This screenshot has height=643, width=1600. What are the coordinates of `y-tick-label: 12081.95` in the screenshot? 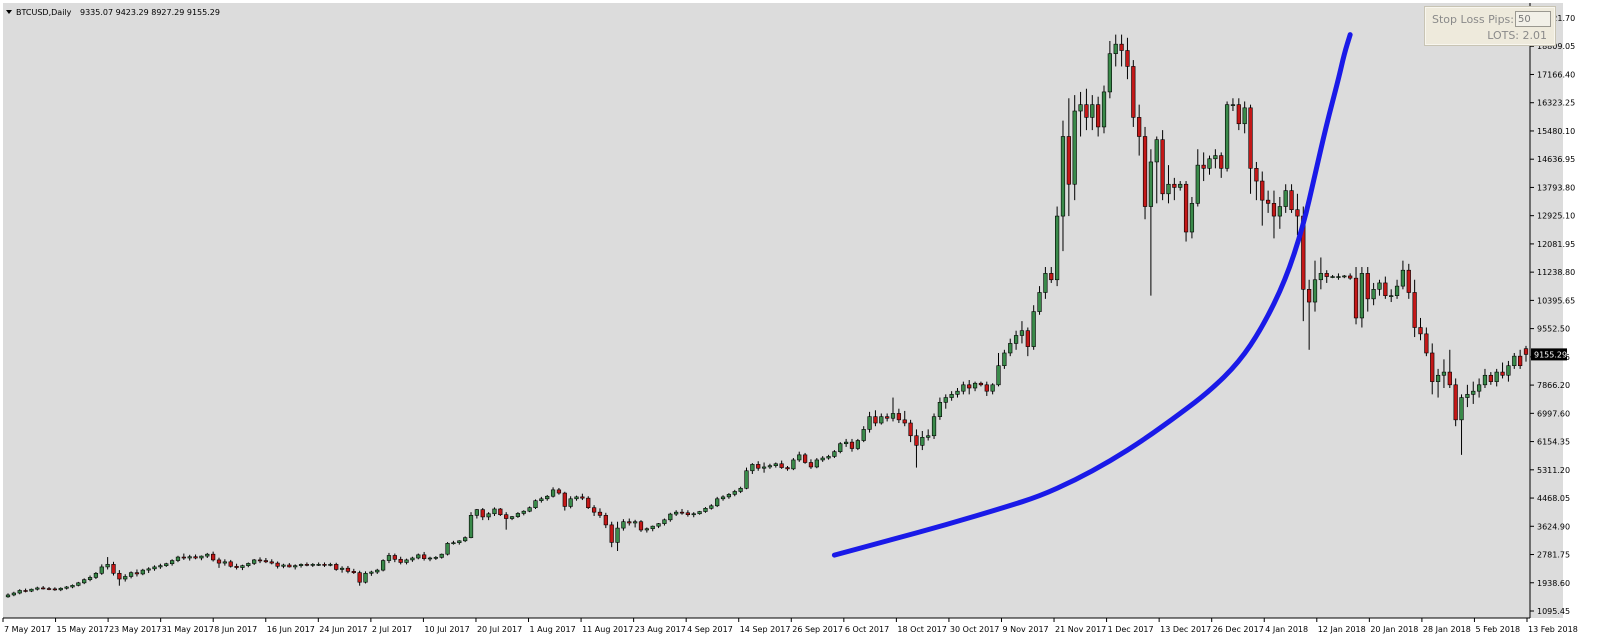 It's located at (1556, 244).